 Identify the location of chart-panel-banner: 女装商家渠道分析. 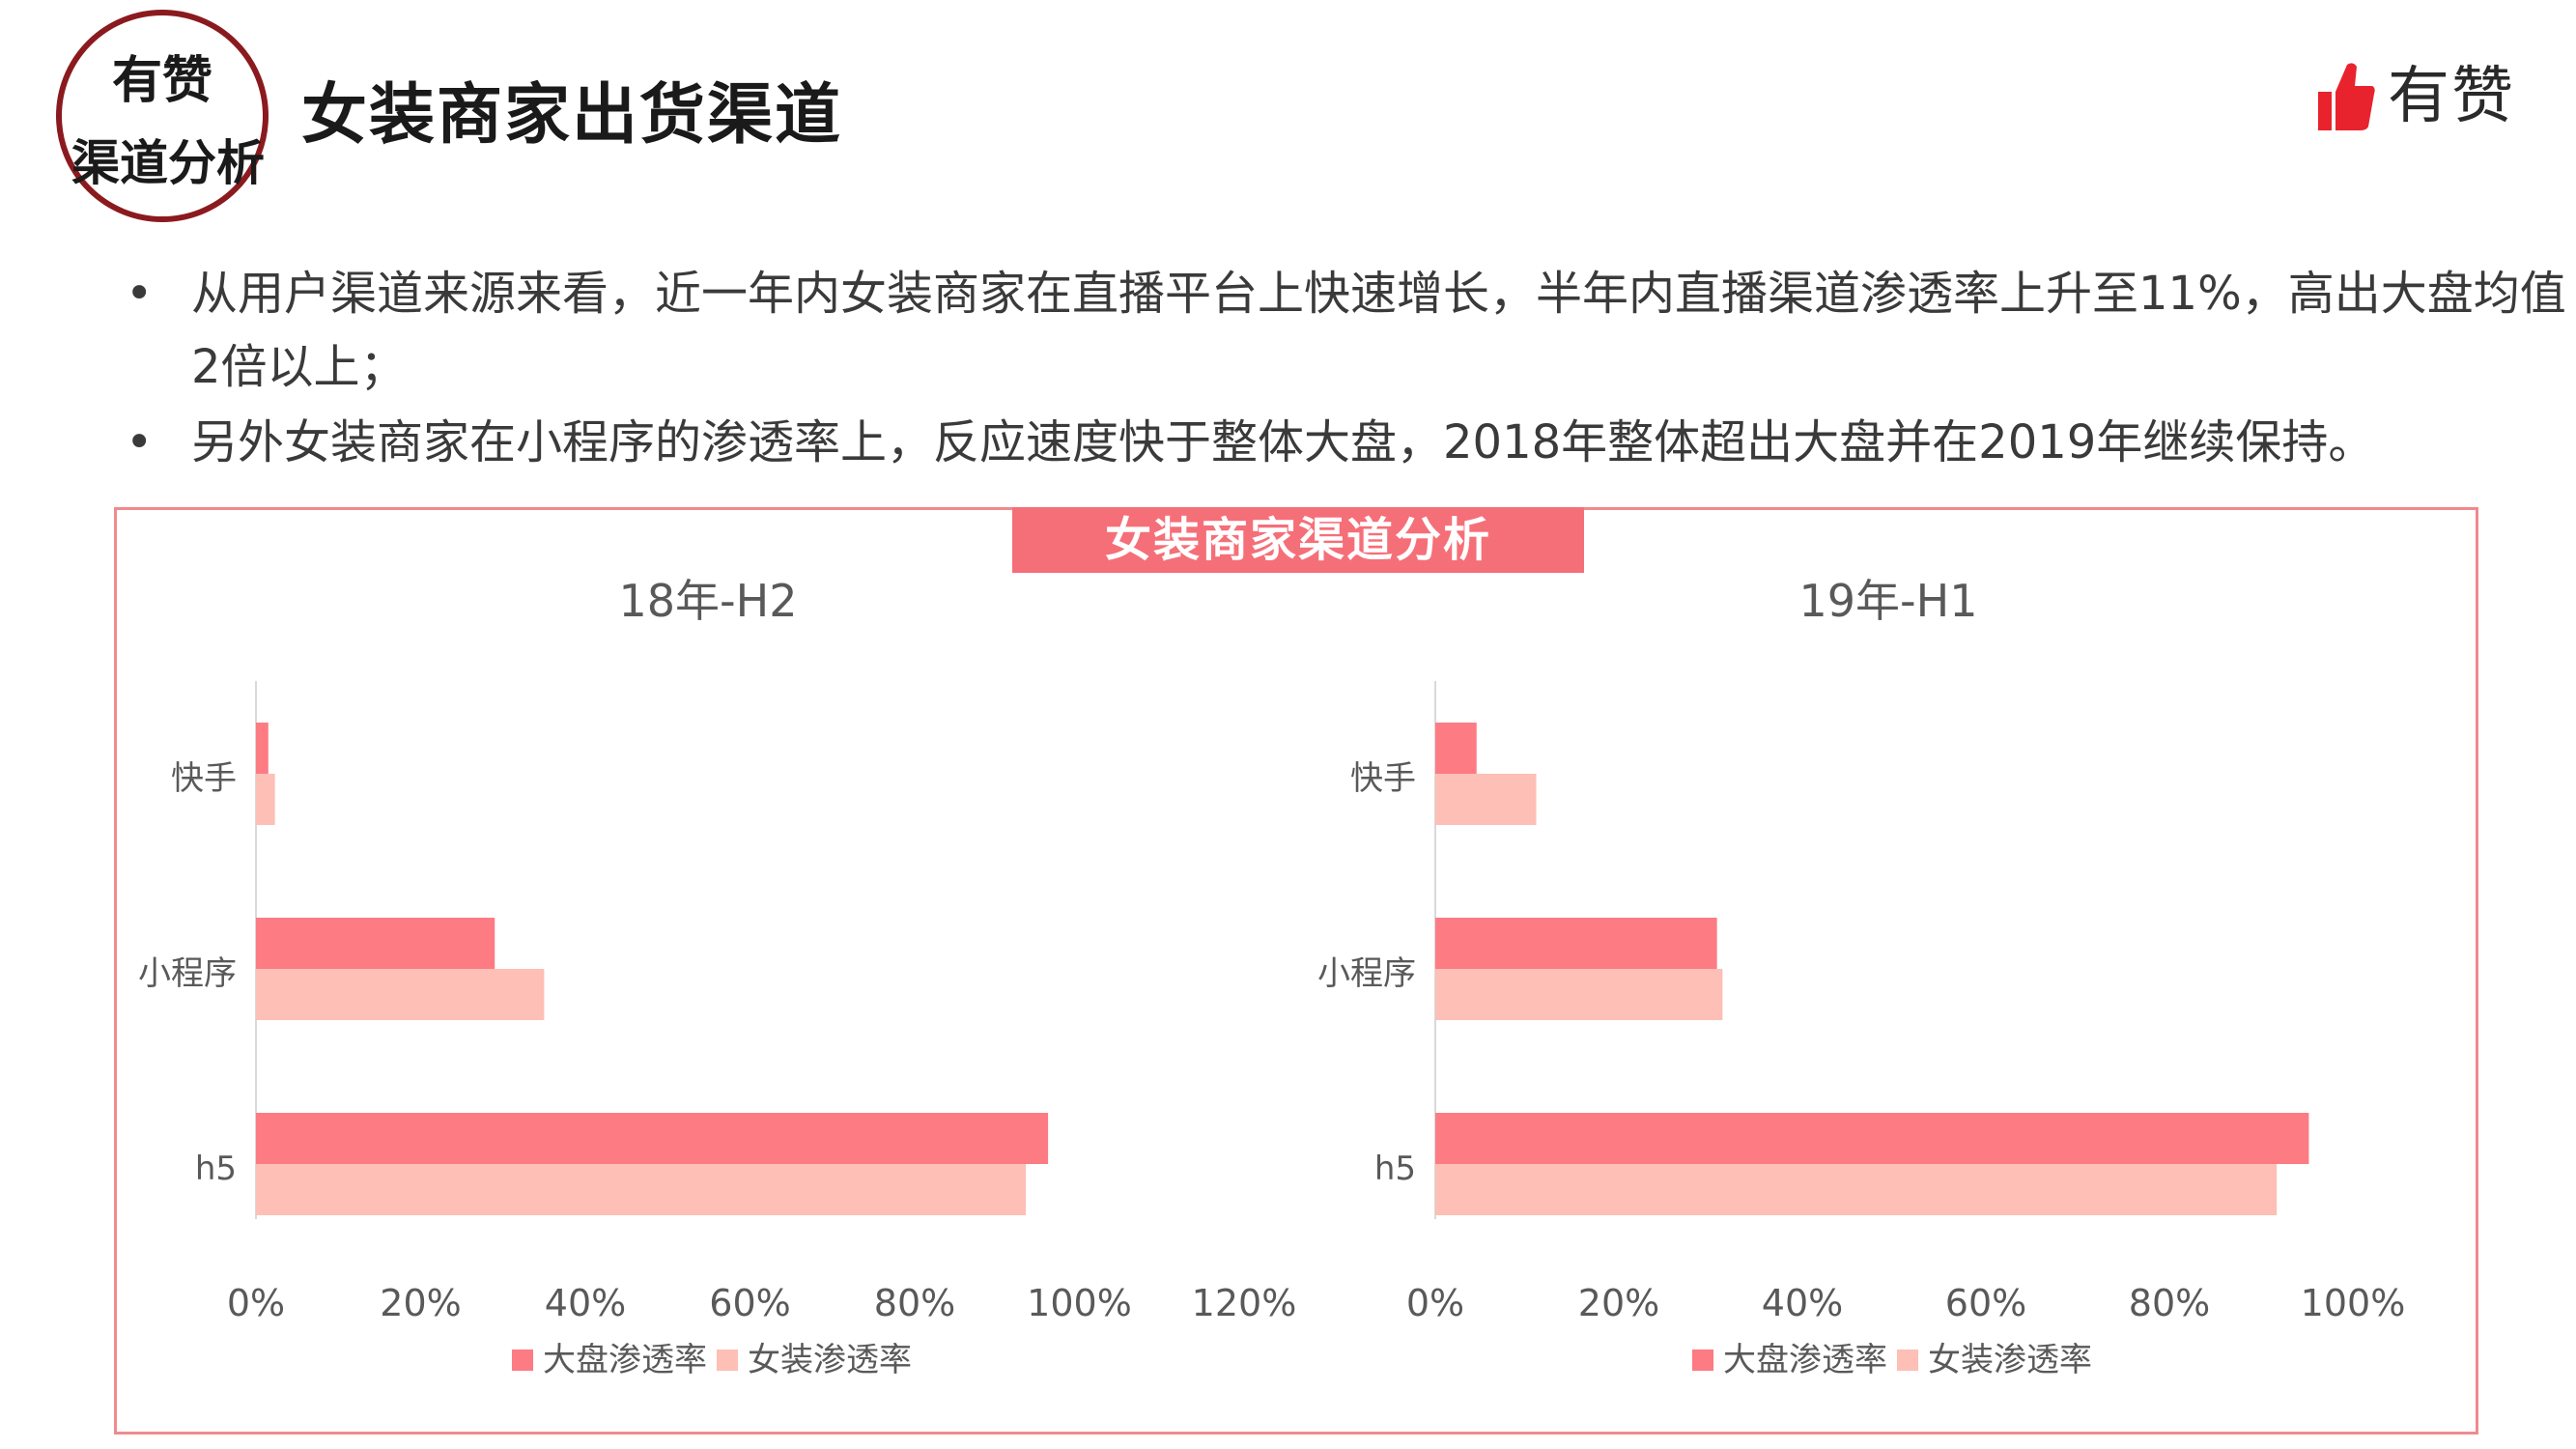
(1298, 540).